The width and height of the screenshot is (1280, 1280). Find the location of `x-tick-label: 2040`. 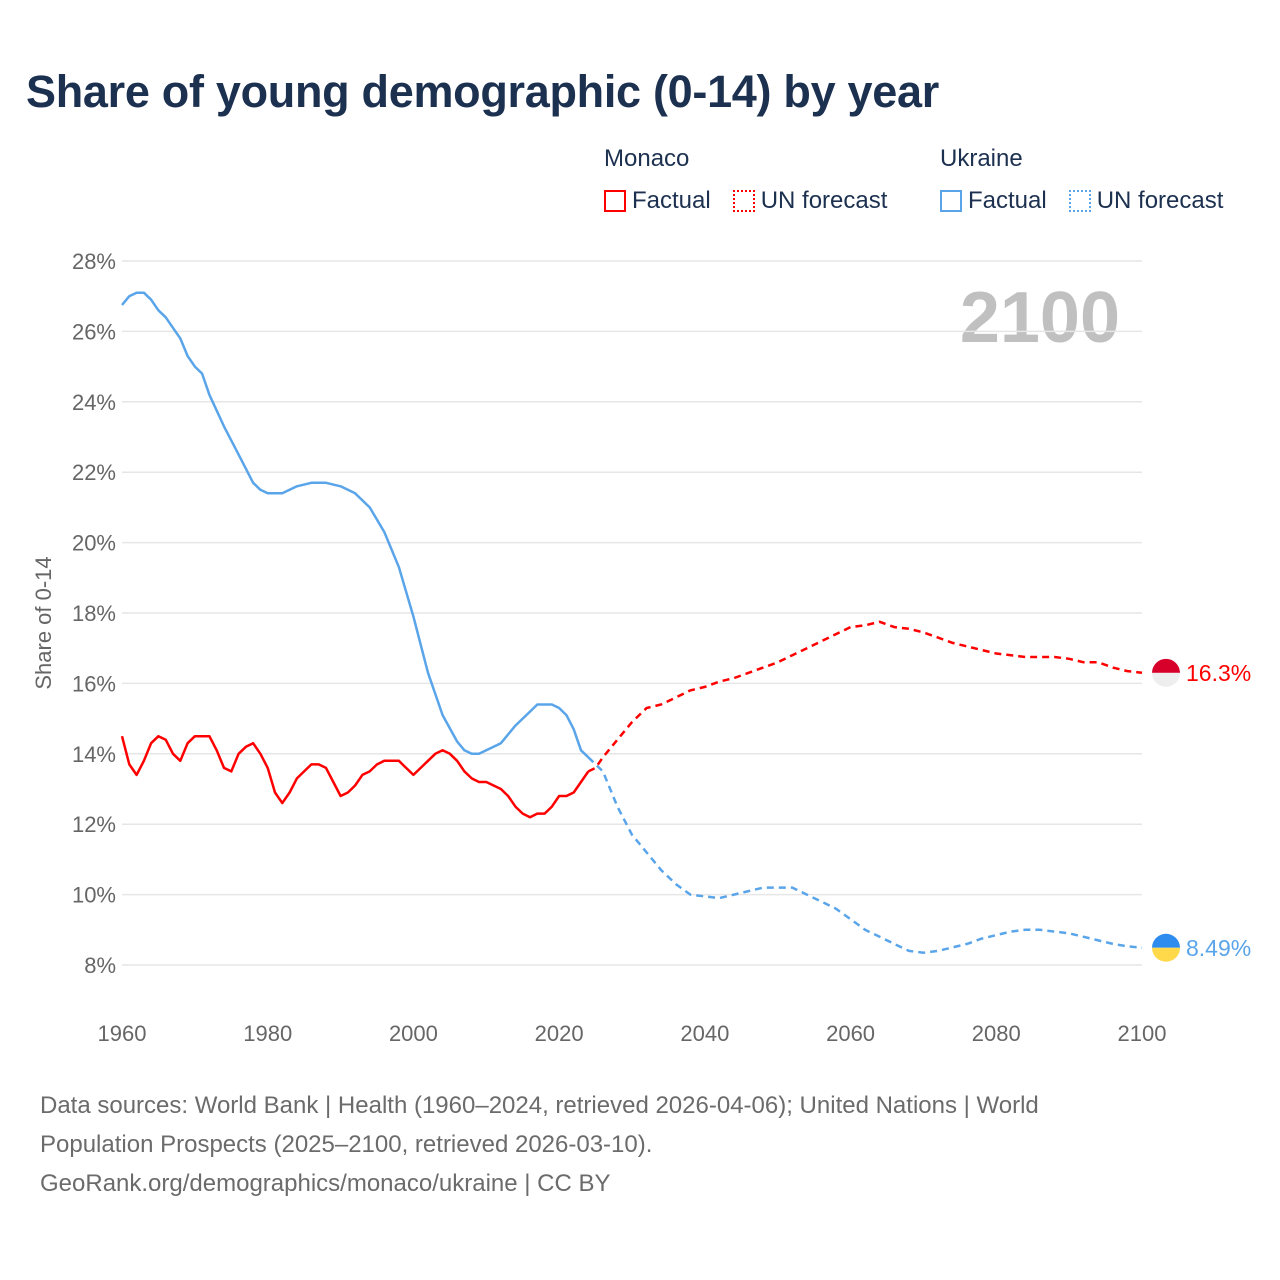

x-tick-label: 2040 is located at coordinates (704, 1033).